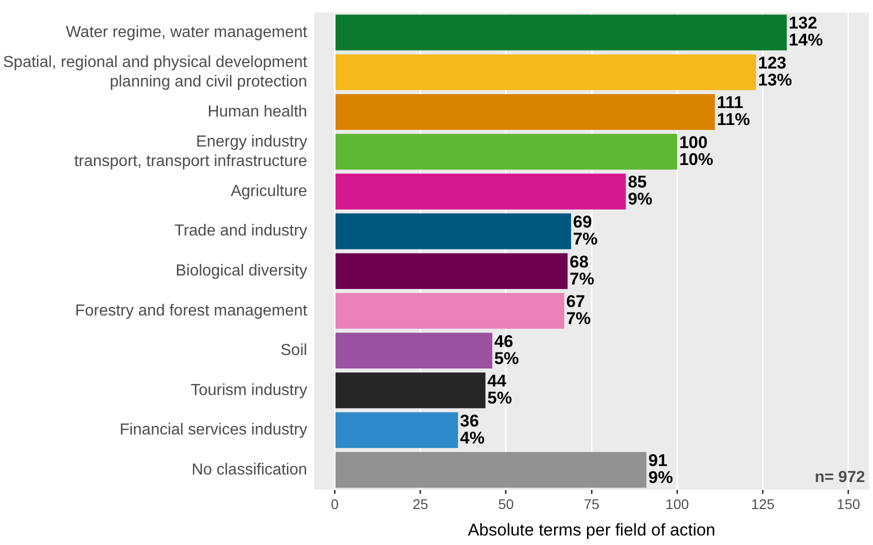 The image size is (873, 545). What do you see at coordinates (258, 111) in the screenshot?
I see `y-tick-label: Human health` at bounding box center [258, 111].